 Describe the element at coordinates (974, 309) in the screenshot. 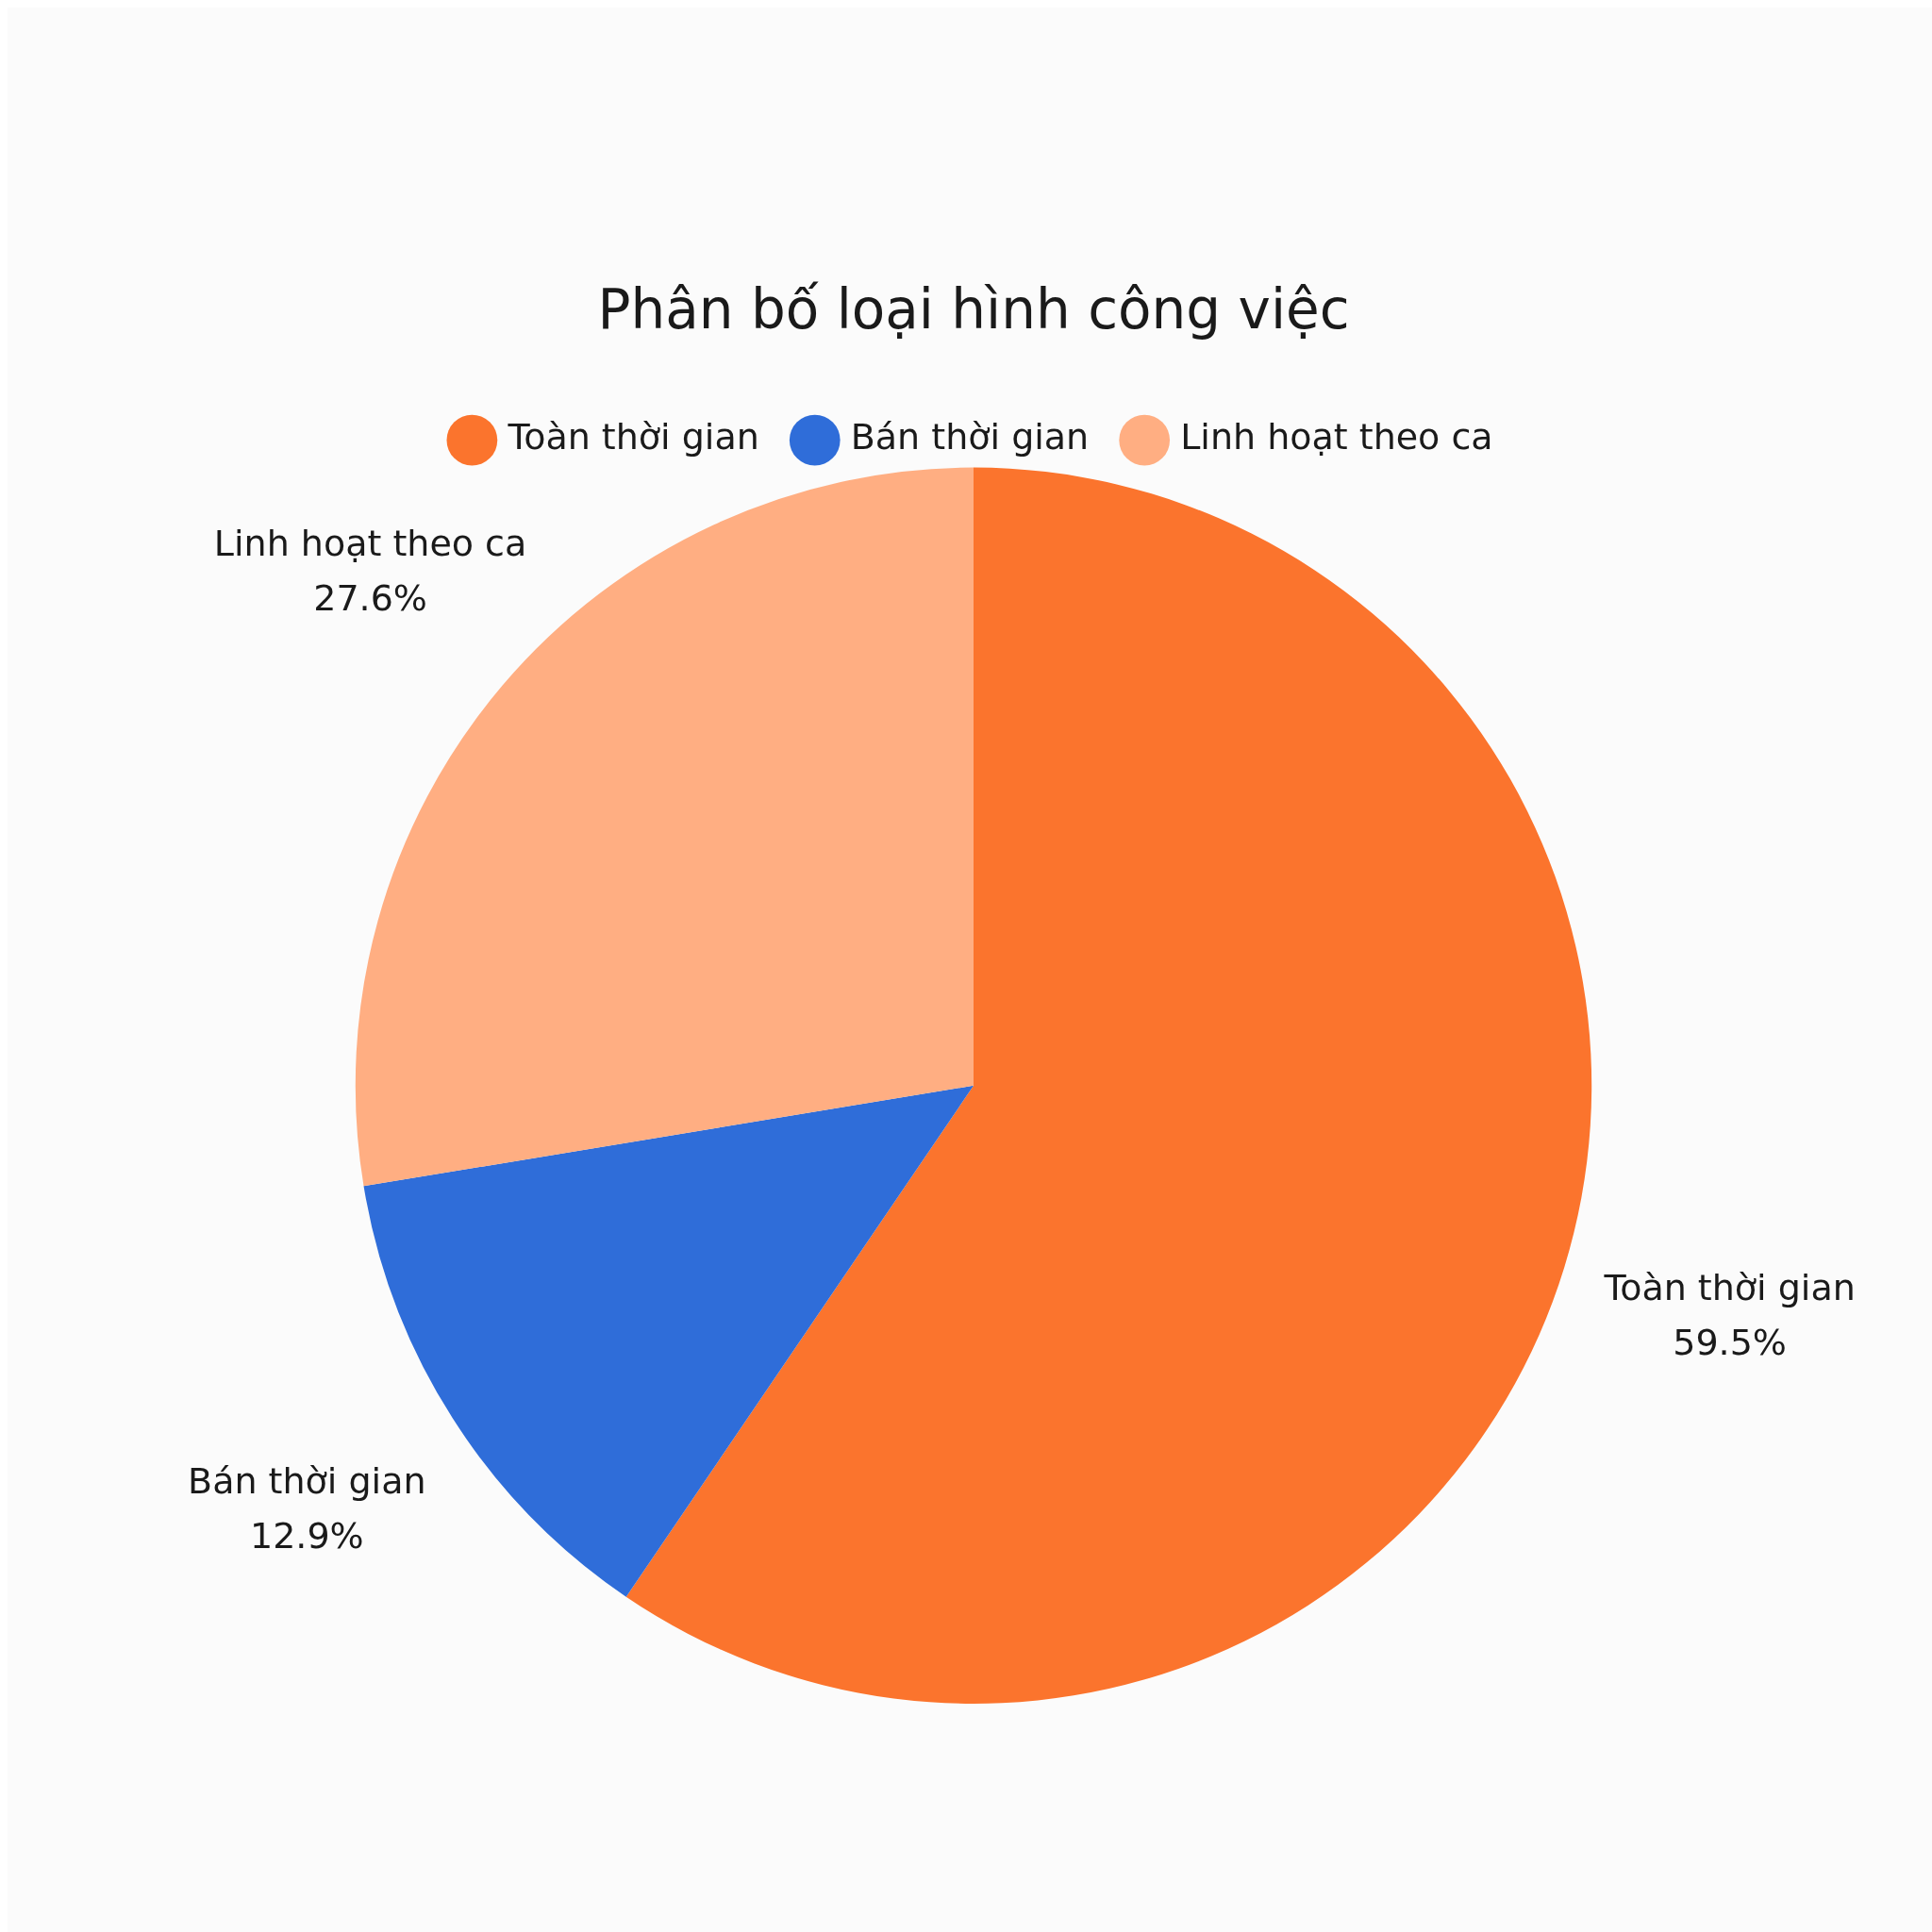

I see `chart-title: Phân bố loại hình công việc` at that location.